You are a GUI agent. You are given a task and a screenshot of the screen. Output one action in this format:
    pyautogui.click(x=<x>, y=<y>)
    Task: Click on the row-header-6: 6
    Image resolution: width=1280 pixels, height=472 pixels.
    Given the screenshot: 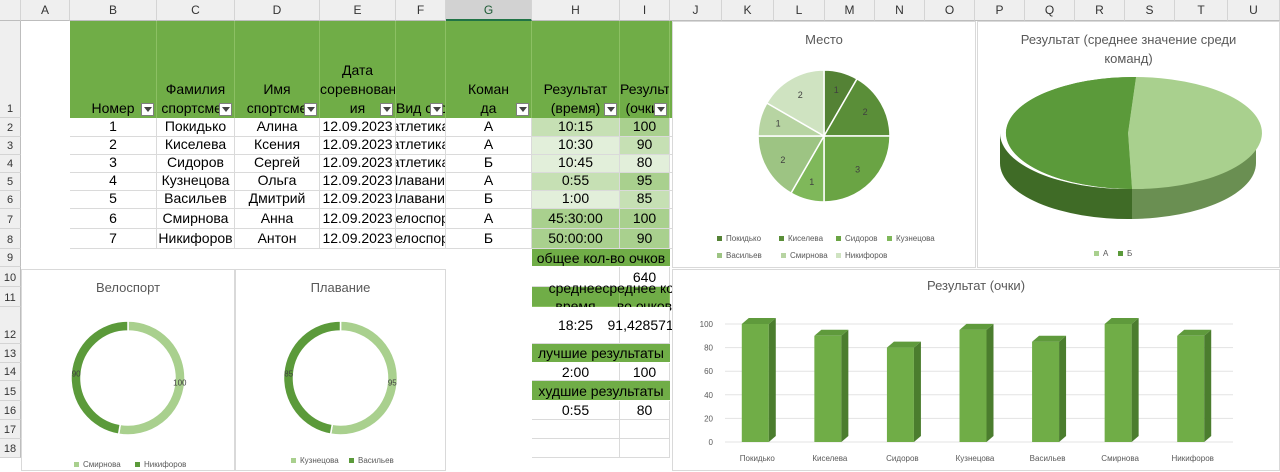 What is the action you would take?
    pyautogui.click(x=10, y=200)
    